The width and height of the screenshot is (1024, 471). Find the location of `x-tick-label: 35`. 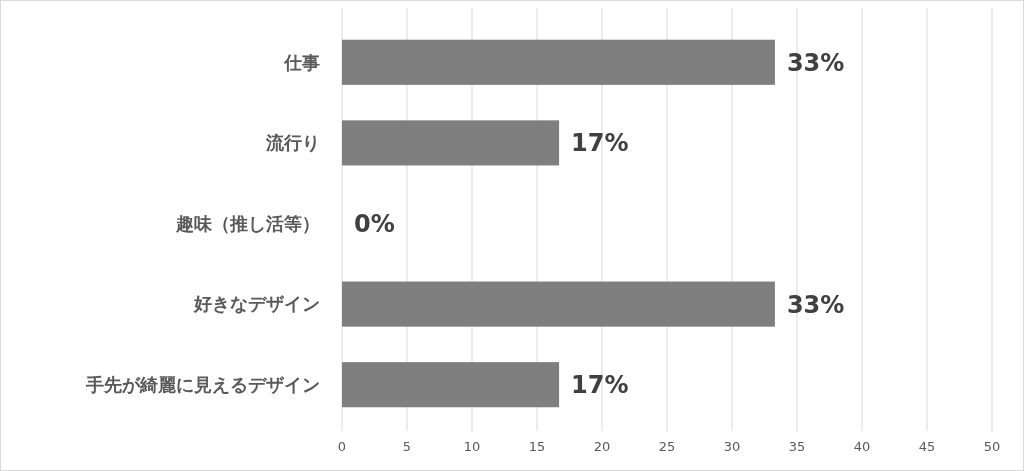

x-tick-label: 35 is located at coordinates (797, 446).